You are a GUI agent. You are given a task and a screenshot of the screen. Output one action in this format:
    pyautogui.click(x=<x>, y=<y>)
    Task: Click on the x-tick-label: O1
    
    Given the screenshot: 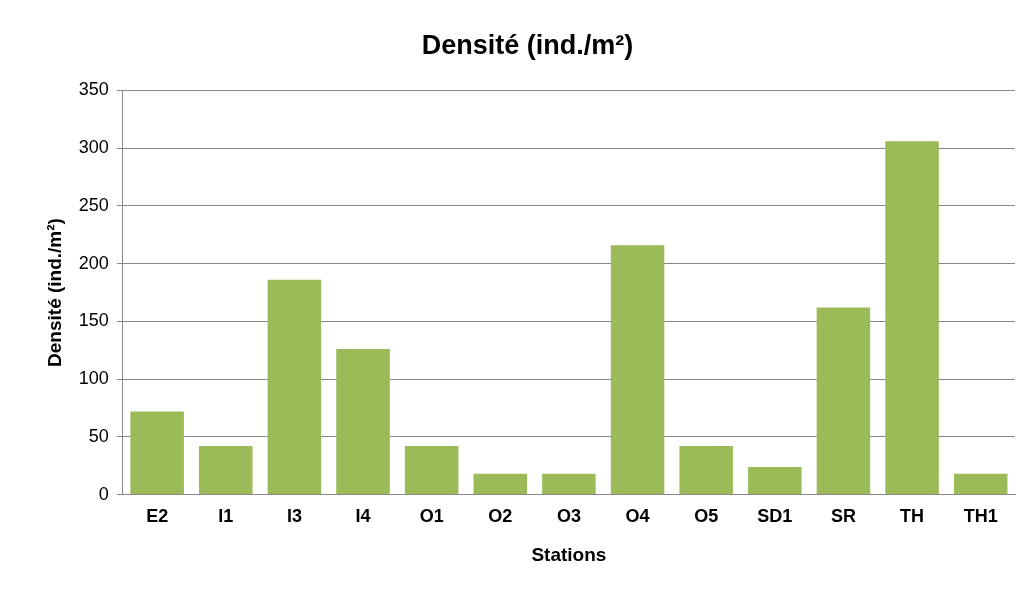 What is the action you would take?
    pyautogui.click(x=431, y=516)
    